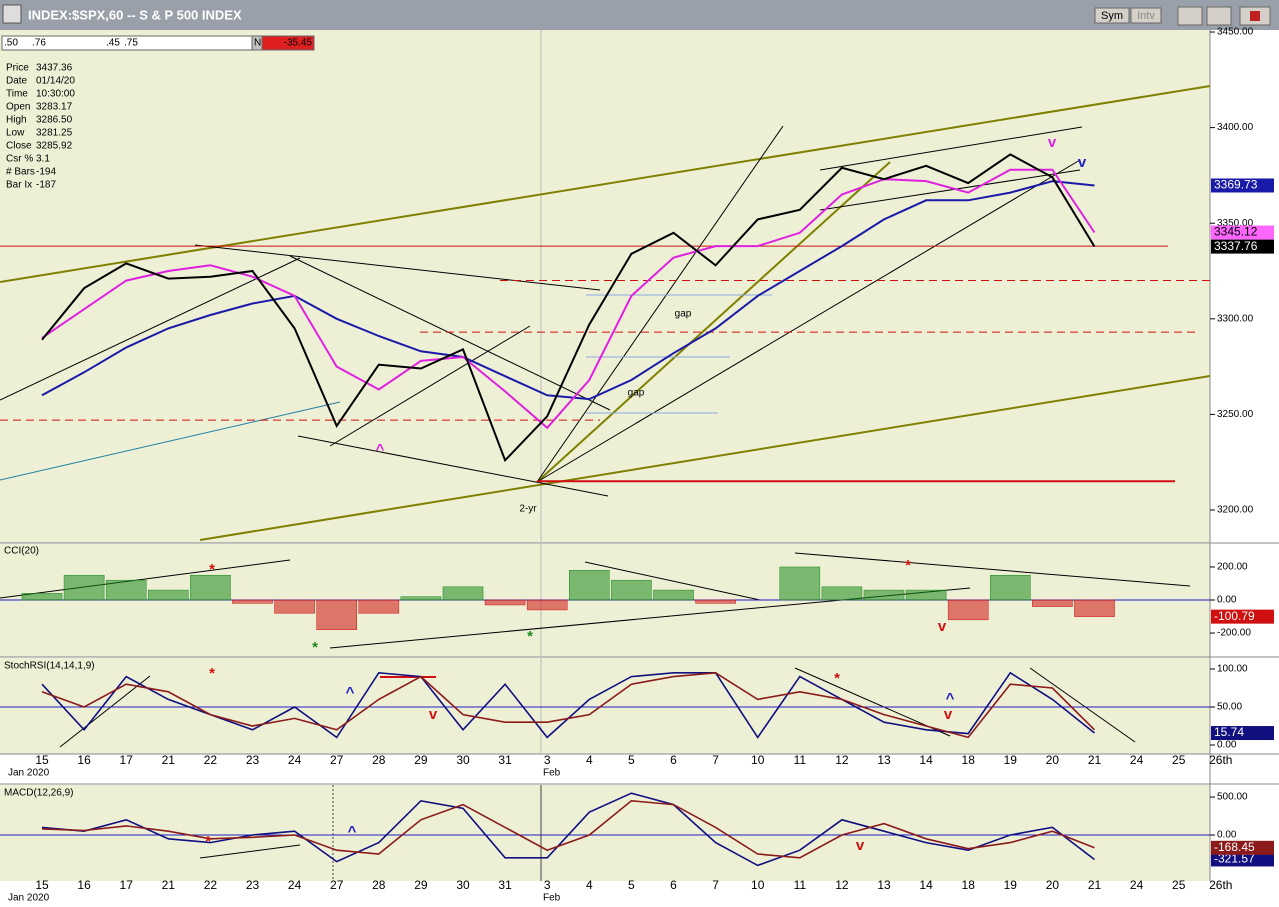 The width and height of the screenshot is (1279, 907). Describe the element at coordinates (253, 760) in the screenshot. I see `x-tick-label: 23` at that location.